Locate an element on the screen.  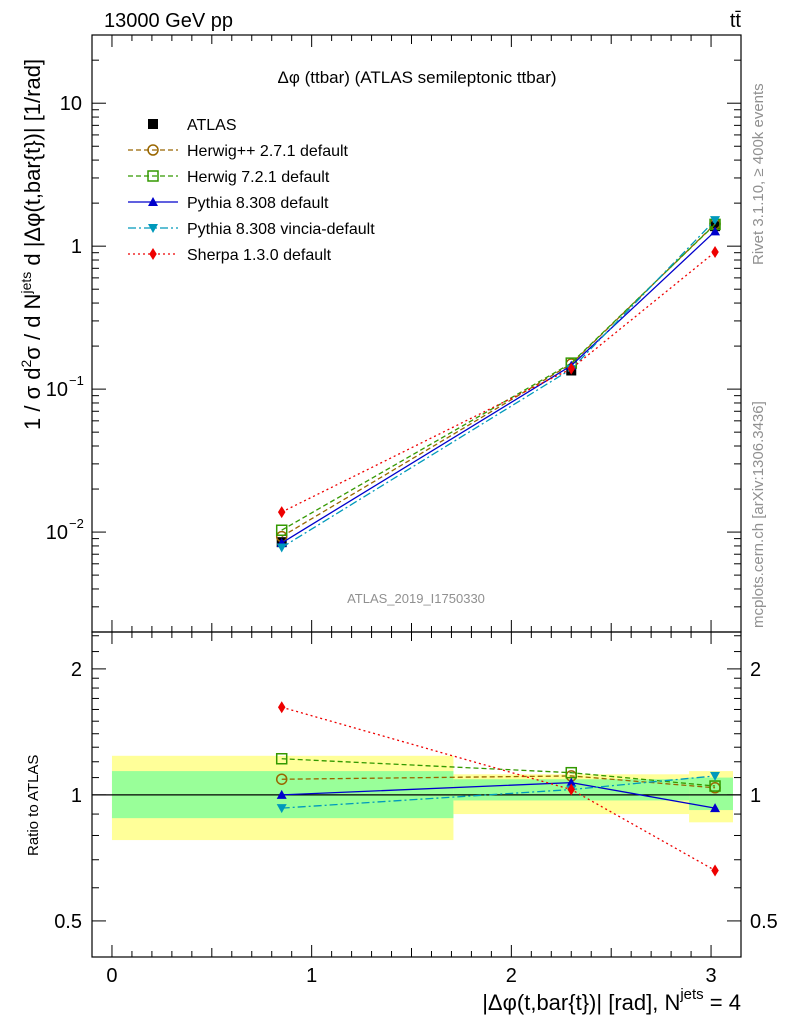
y-title-sup-jets: jets is located at coordinates (26, 283).